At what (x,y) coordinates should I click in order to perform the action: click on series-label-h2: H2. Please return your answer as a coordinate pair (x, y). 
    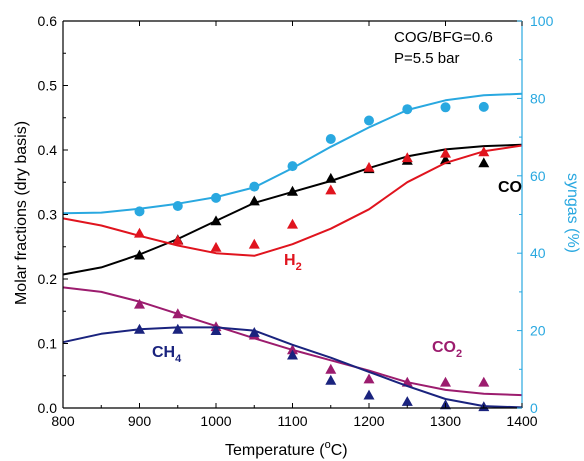
    Looking at the image, I should click on (293, 262).